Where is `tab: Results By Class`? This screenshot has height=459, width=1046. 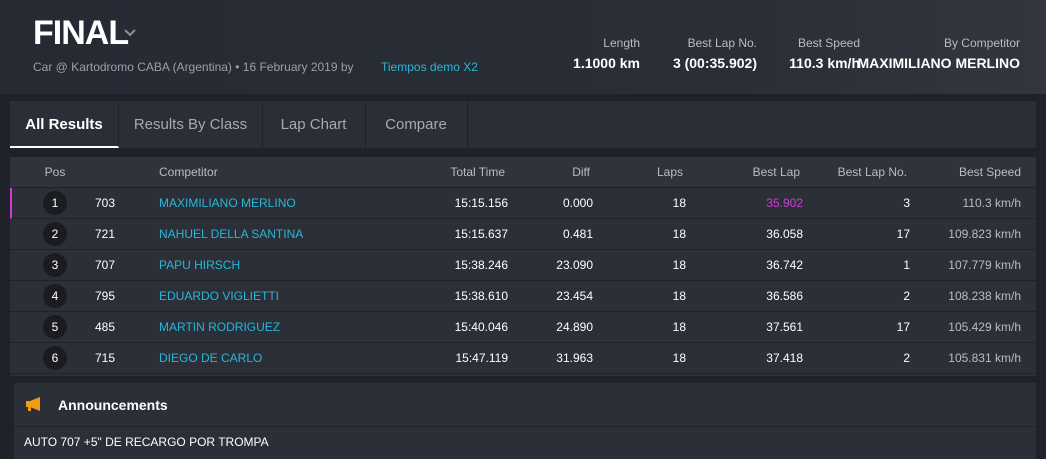 tab: Results By Class is located at coordinates (191, 124).